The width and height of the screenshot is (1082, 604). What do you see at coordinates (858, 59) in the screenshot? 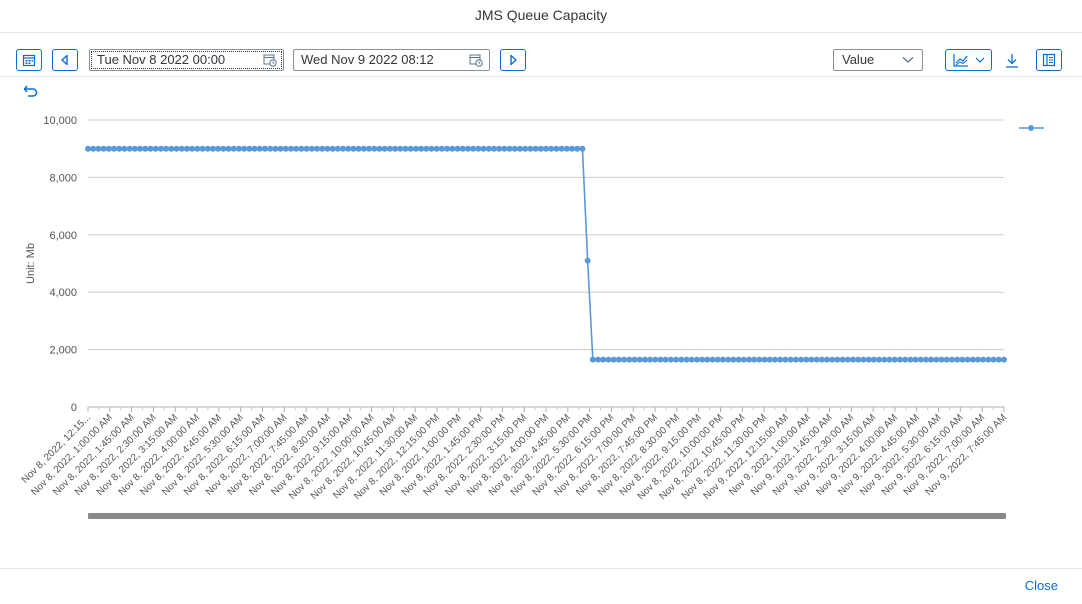
I see `value-select-label: Value` at bounding box center [858, 59].